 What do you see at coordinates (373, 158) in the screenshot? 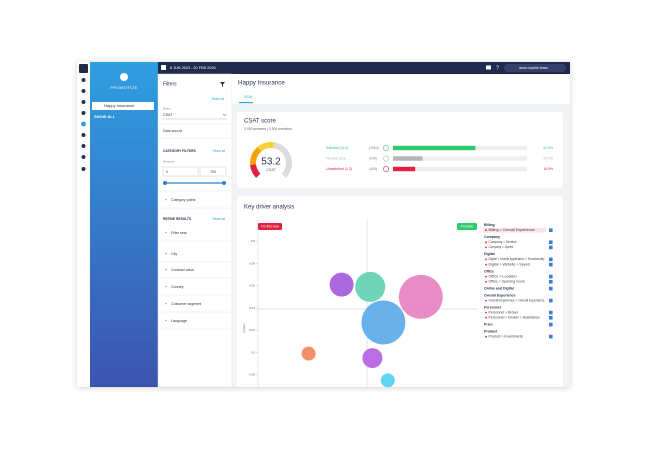
I see `csat-row-count: (645)` at bounding box center [373, 158].